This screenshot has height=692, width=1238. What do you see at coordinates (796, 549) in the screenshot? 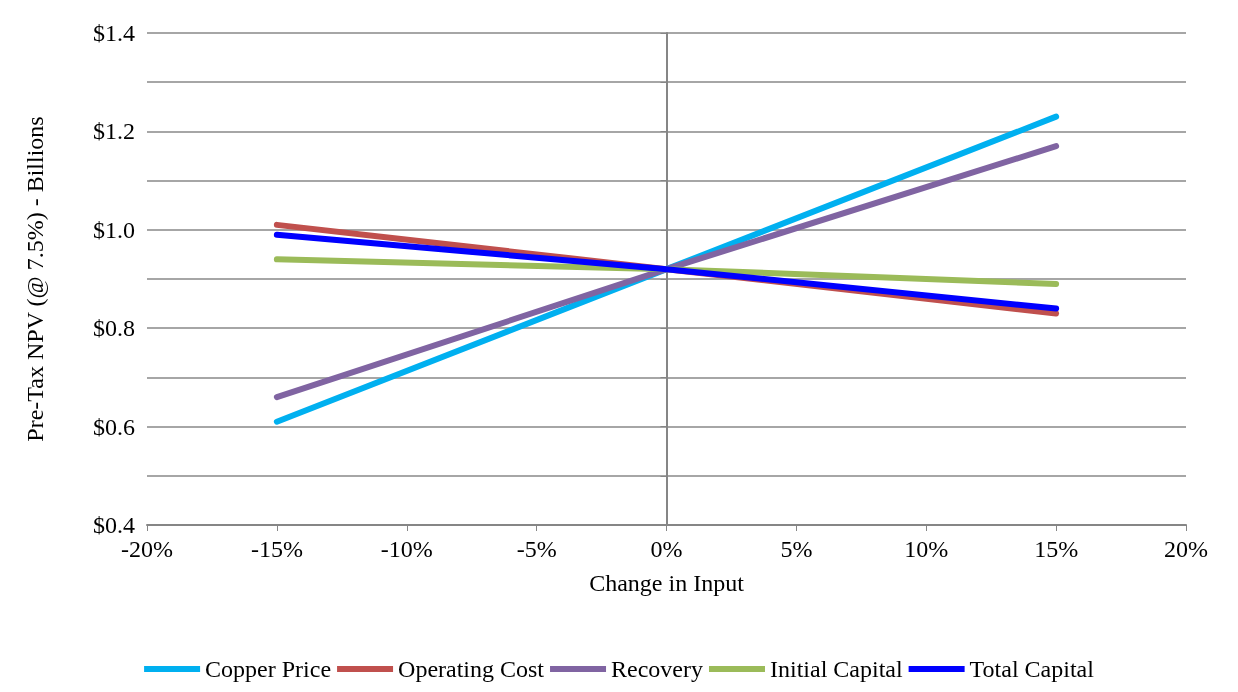
I see `x-tick-label: 5%` at bounding box center [796, 549].